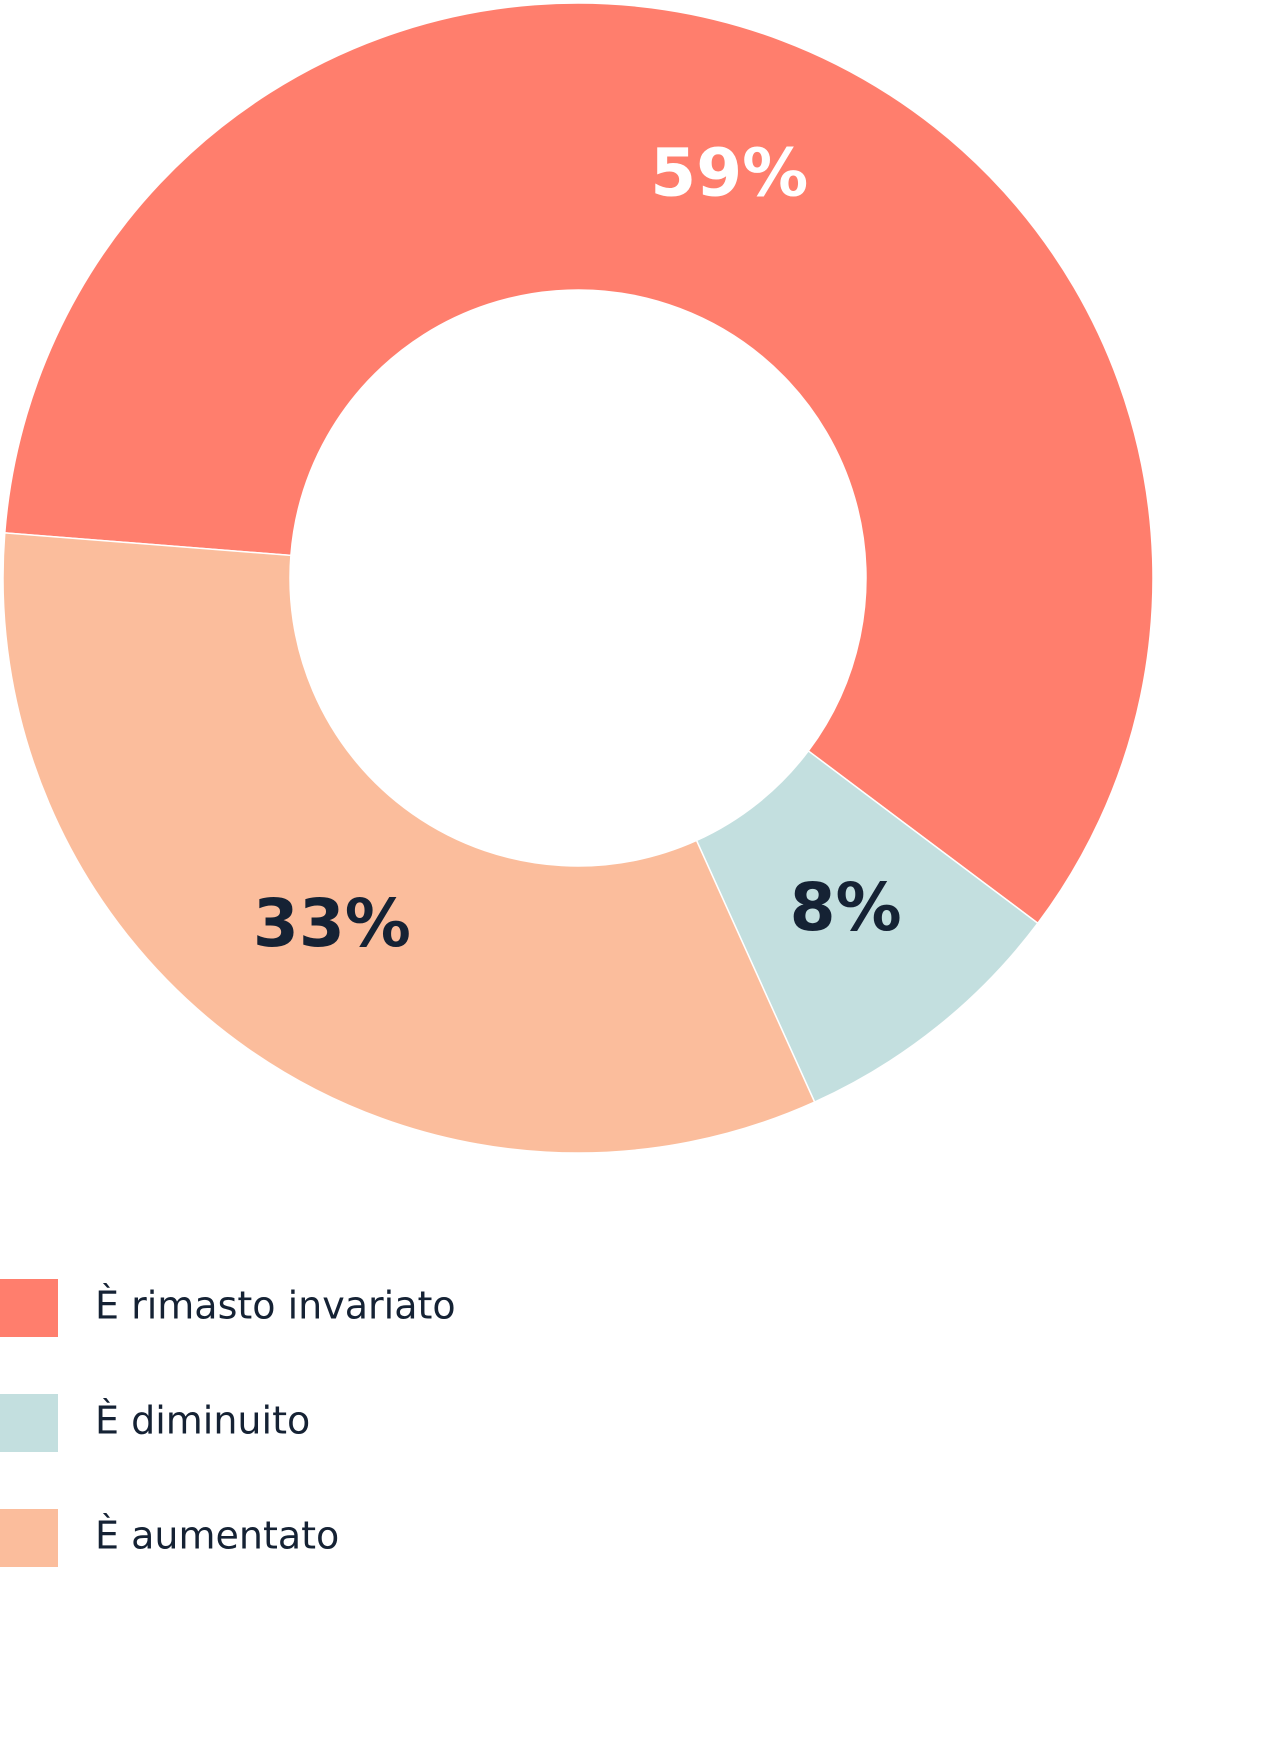 This screenshot has height=1743, width=1285. What do you see at coordinates (332, 923) in the screenshot?
I see `value-label: 33%` at bounding box center [332, 923].